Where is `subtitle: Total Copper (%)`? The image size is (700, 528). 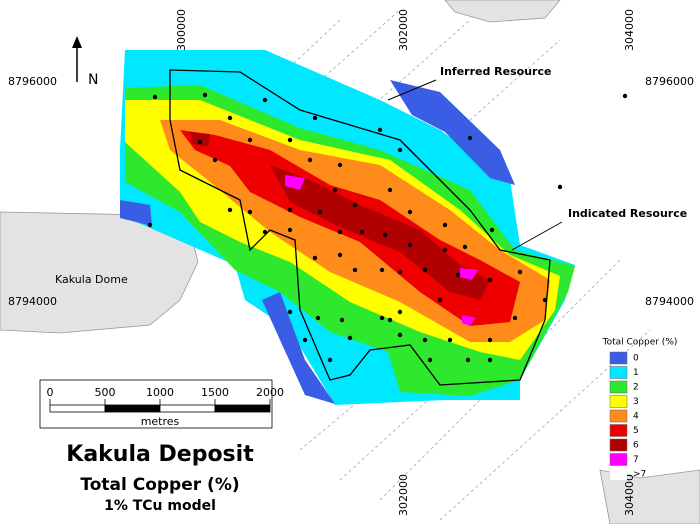
subtitle: Total Copper (%) is located at coordinates (159, 485).